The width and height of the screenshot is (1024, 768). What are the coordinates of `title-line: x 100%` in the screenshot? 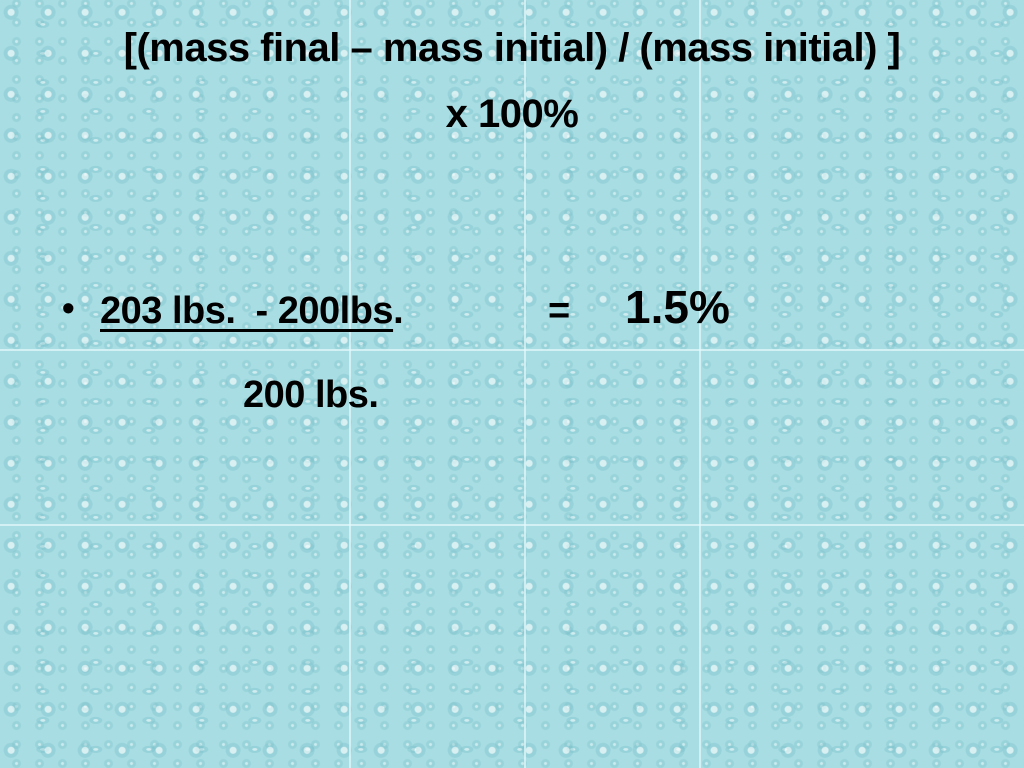 It's located at (512, 114).